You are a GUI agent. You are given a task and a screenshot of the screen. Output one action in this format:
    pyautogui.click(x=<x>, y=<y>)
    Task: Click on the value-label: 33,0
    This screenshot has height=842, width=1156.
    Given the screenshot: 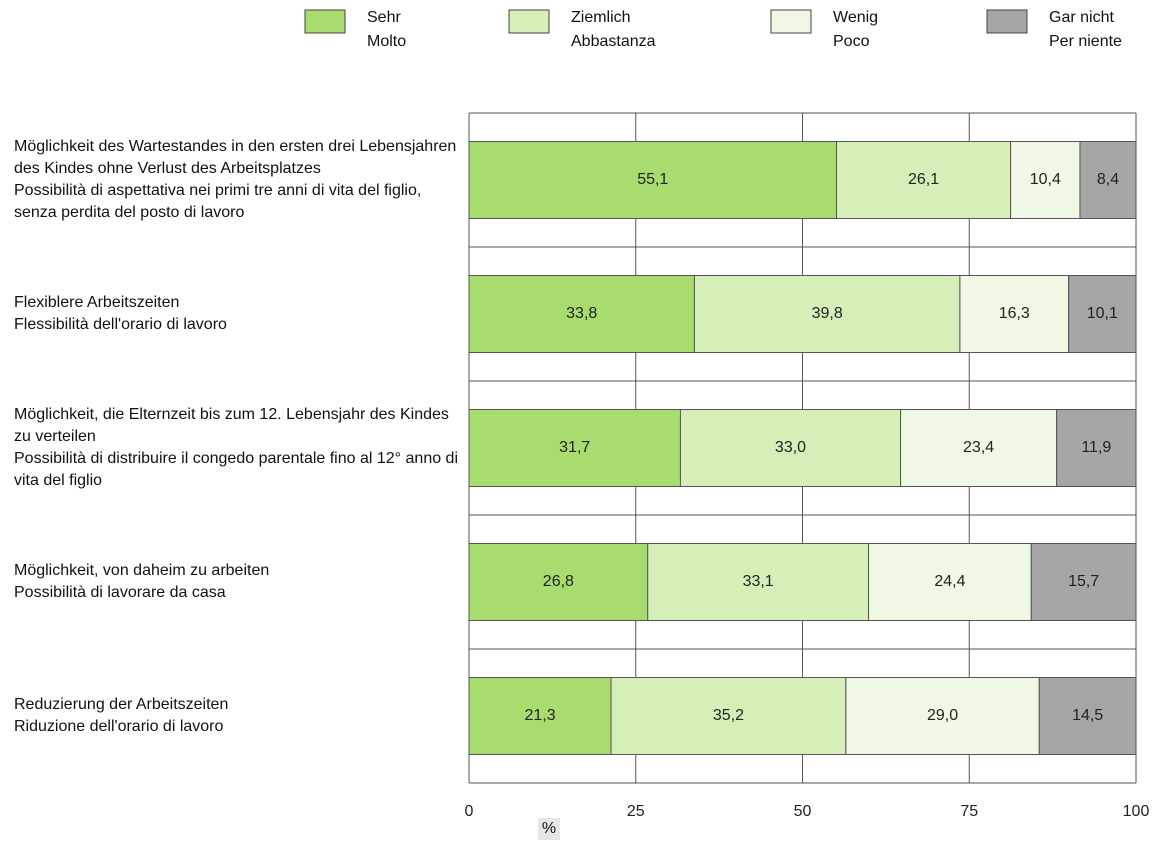 What is the action you would take?
    pyautogui.click(x=790, y=447)
    